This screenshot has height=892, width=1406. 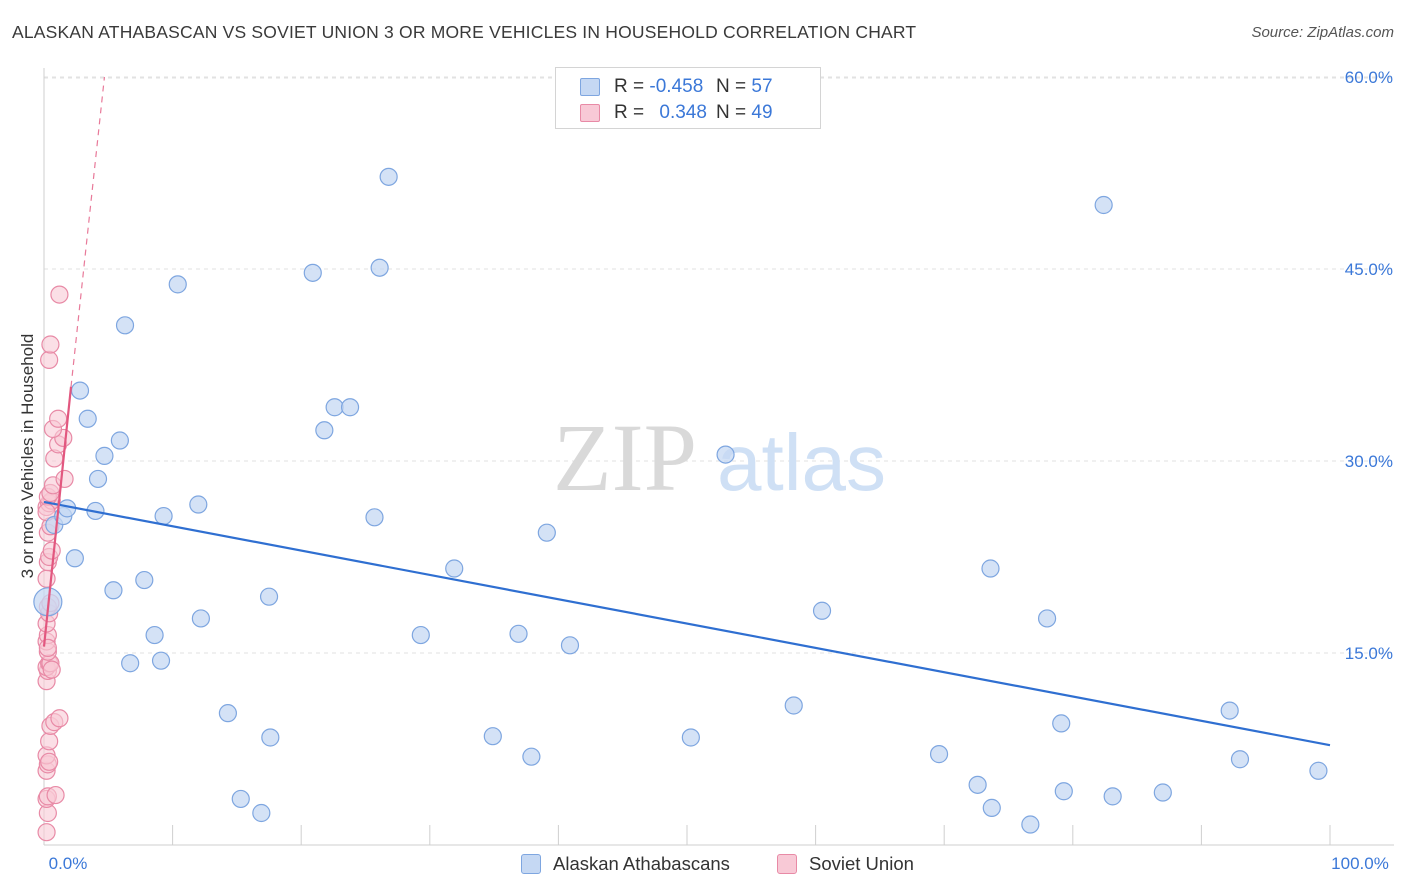 What do you see at coordinates (731, 112) in the screenshot?
I see `legend-n-label: N =` at bounding box center [731, 112].